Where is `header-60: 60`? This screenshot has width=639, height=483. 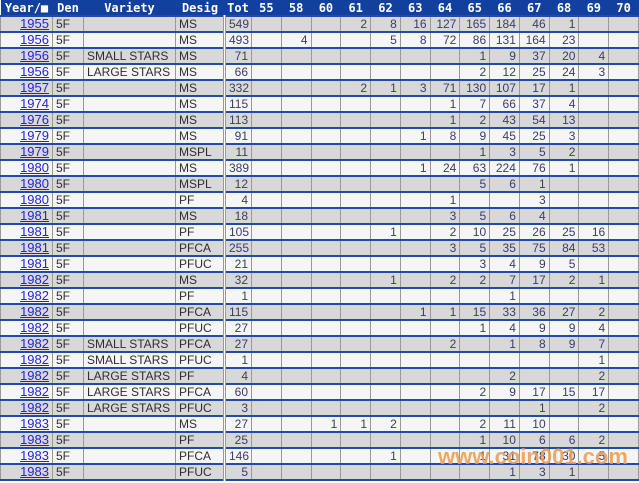 header-60: 60 is located at coordinates (326, 8).